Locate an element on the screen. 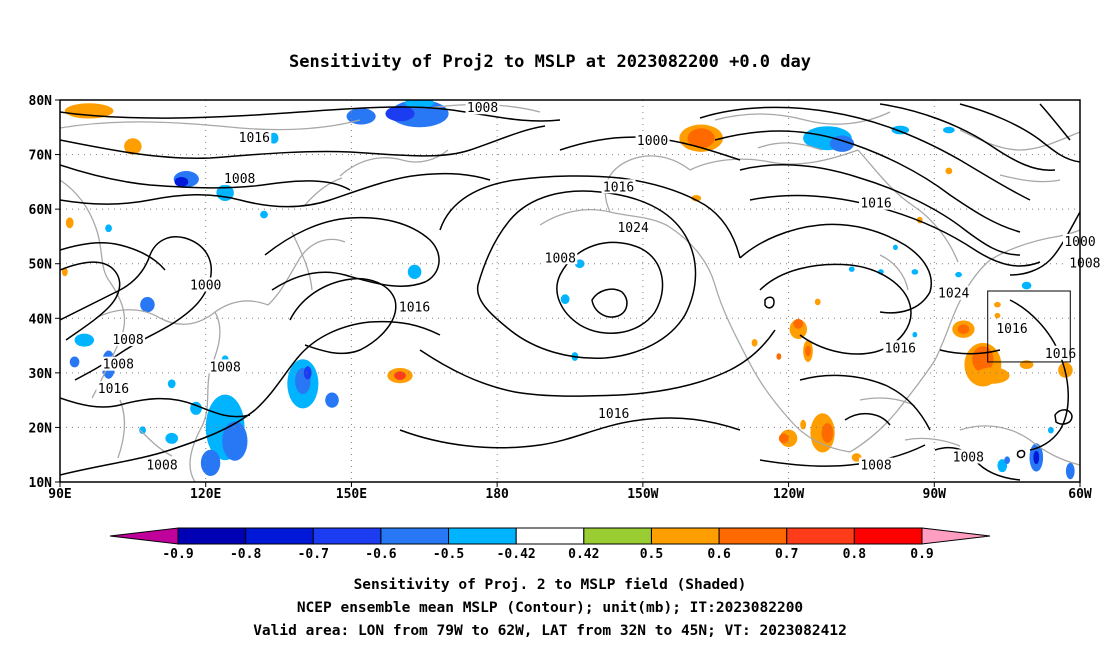 Image resolution: width=1100 pixels, height=650 pixels. colorbar-label: 0.9 is located at coordinates (921, 554).